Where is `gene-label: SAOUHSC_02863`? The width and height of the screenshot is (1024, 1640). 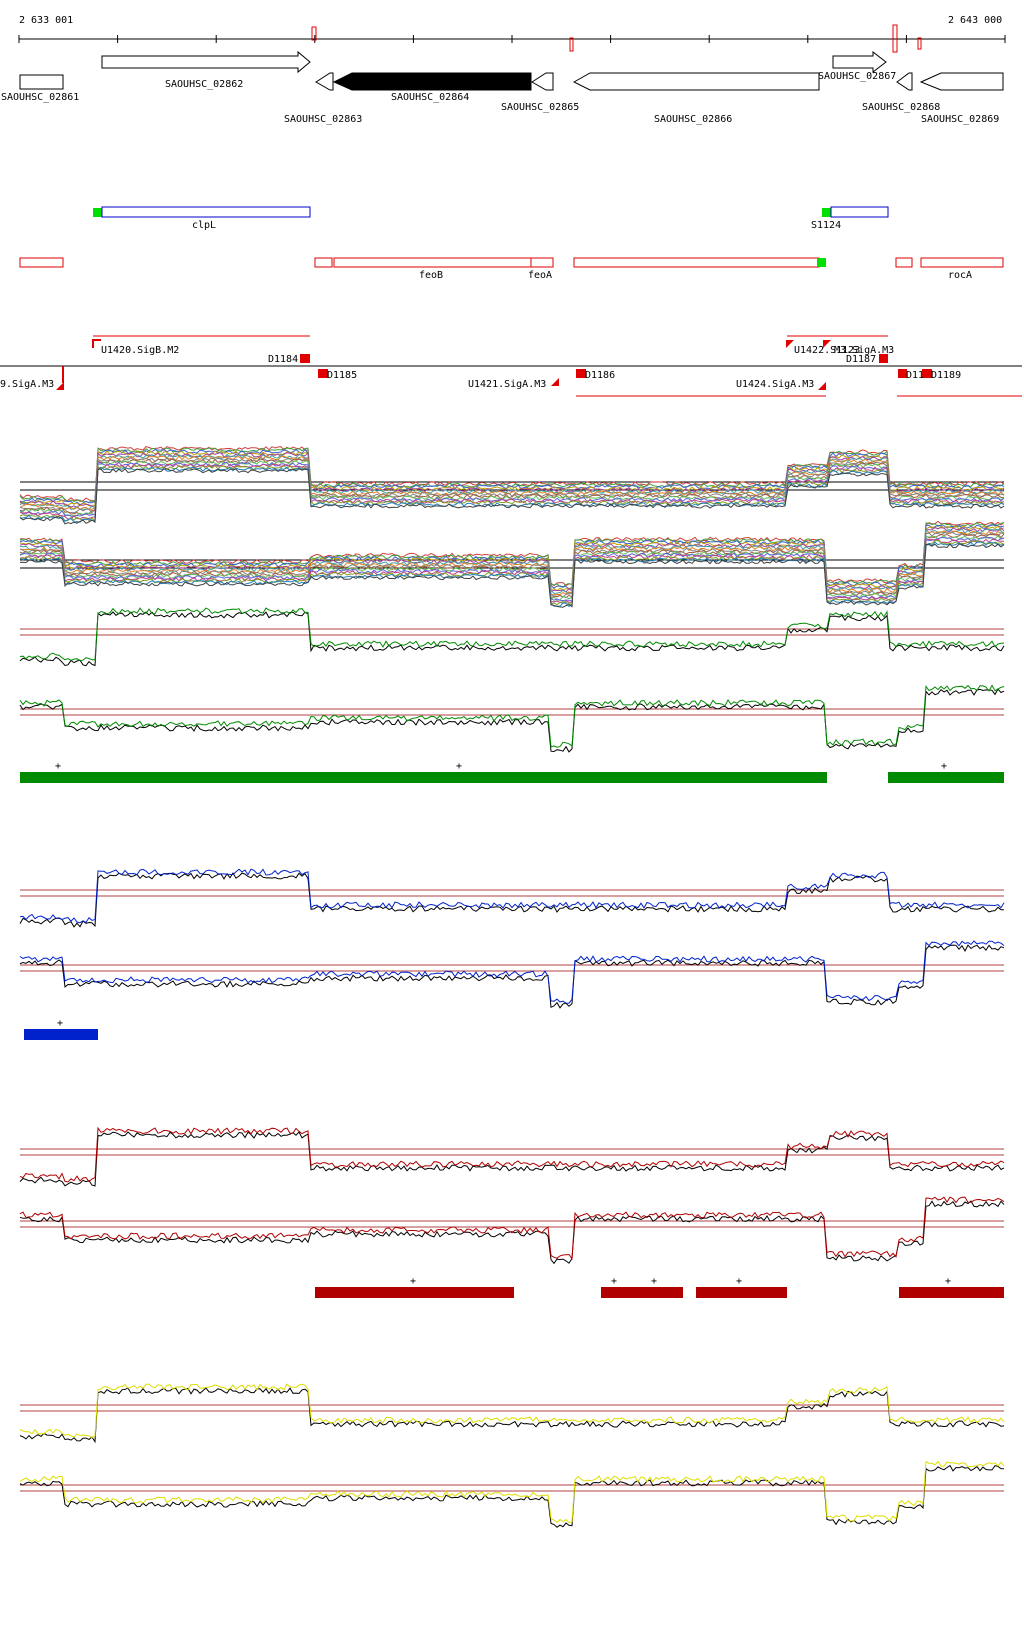
gene-label: SAOUHSC_02863 is located at coordinates (323, 119).